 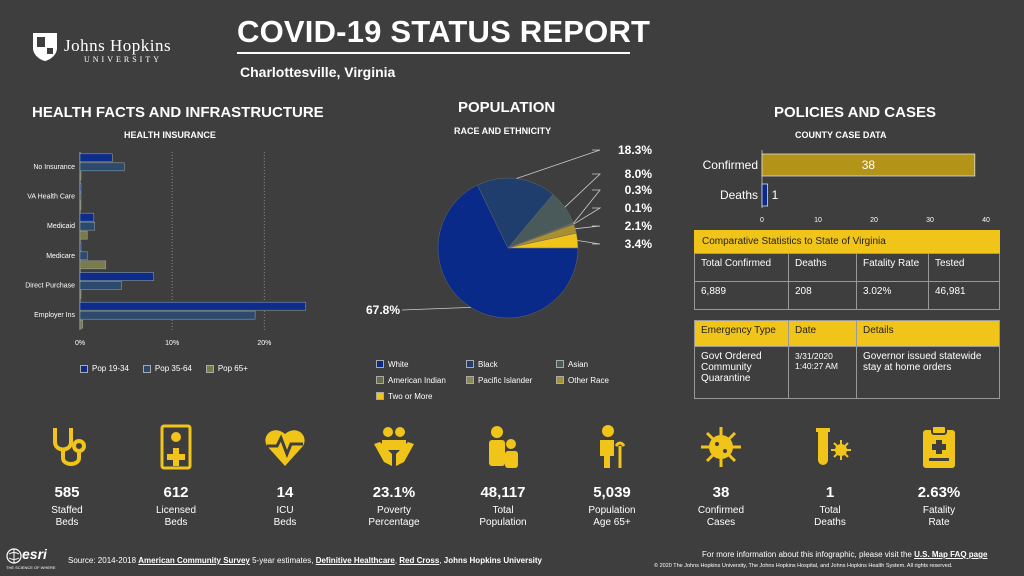 What do you see at coordinates (394, 446) in the screenshot?
I see `hands-people-icon` at bounding box center [394, 446].